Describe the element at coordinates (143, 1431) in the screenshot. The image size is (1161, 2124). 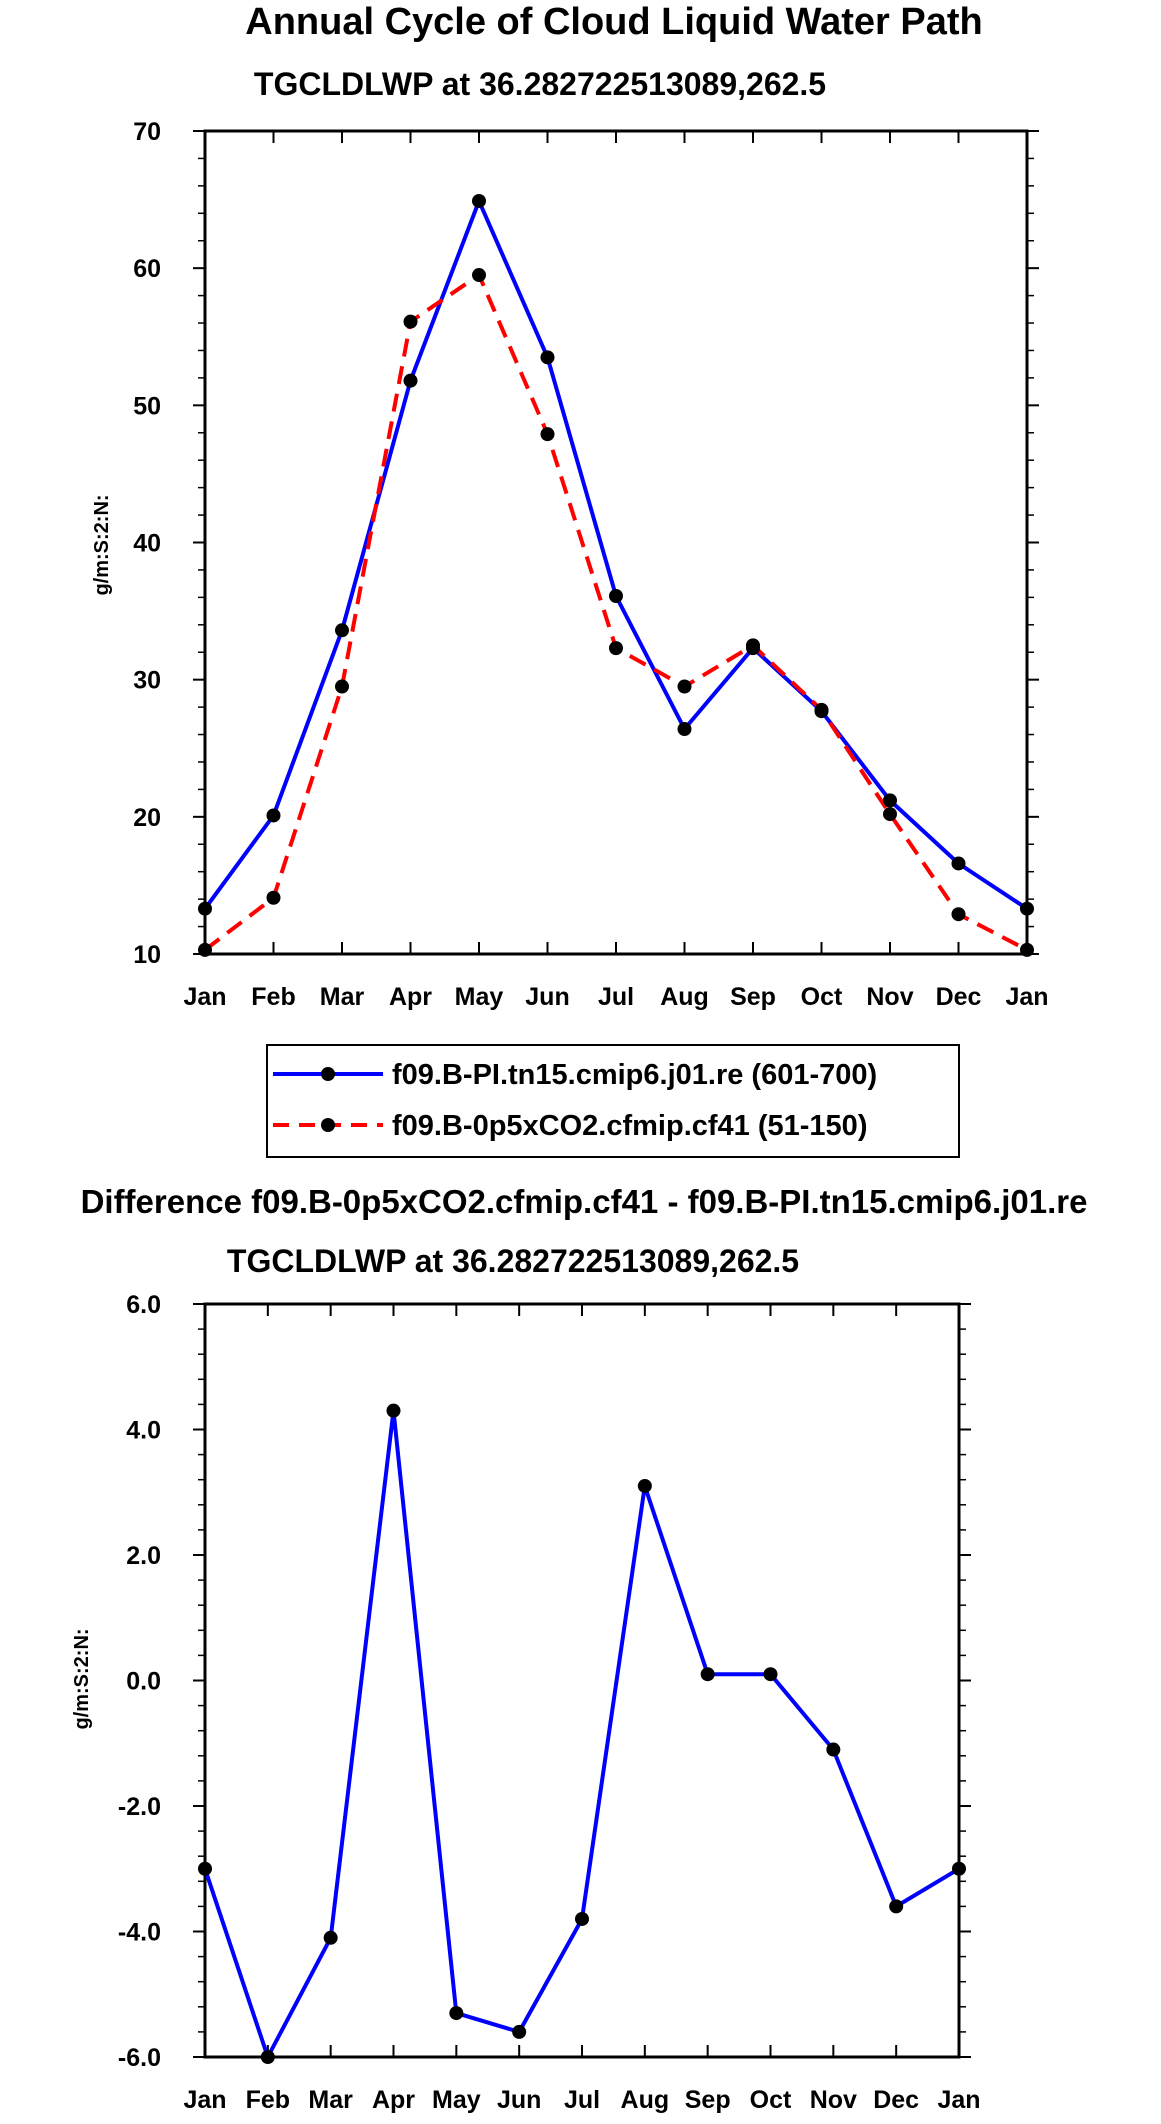
I see `chart2-y-tick-label: 4.0` at that location.